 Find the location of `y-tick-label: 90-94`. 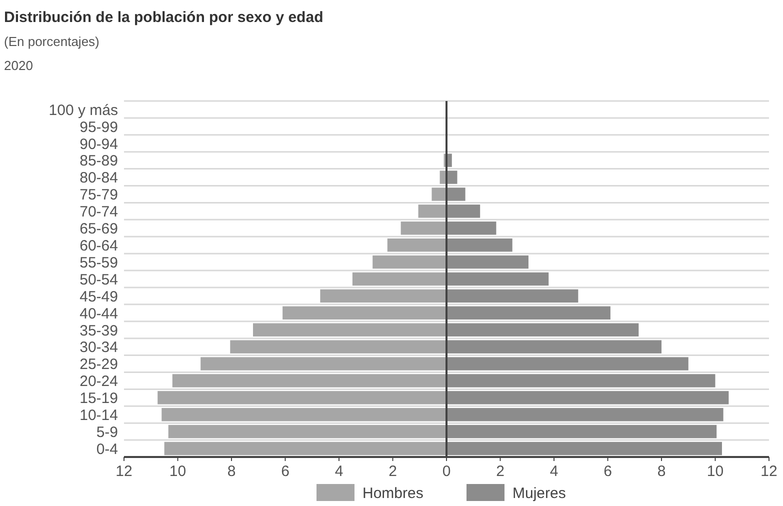

y-tick-label: 90-94 is located at coordinates (99, 144).